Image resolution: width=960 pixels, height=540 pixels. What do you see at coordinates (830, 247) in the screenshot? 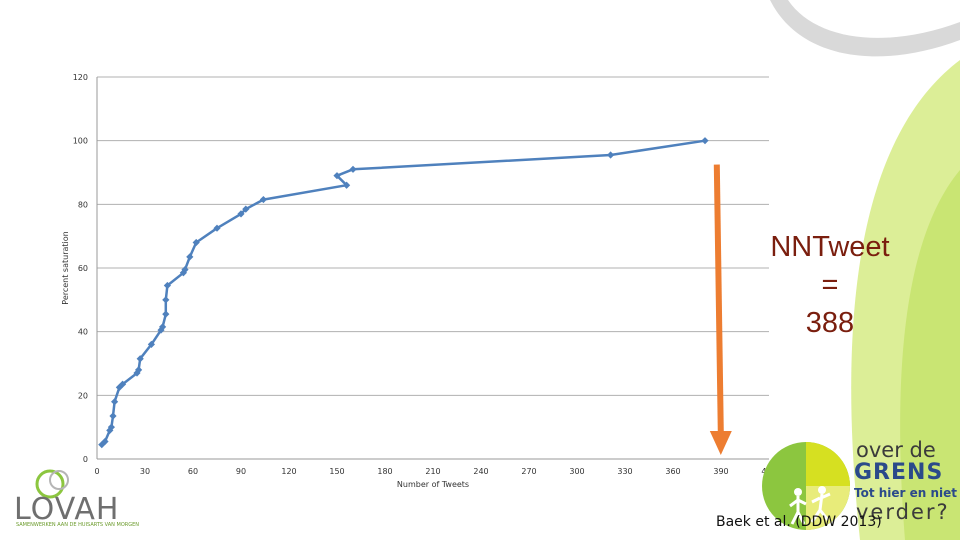
I see `annotation-line-1: NNTweet` at bounding box center [830, 247].